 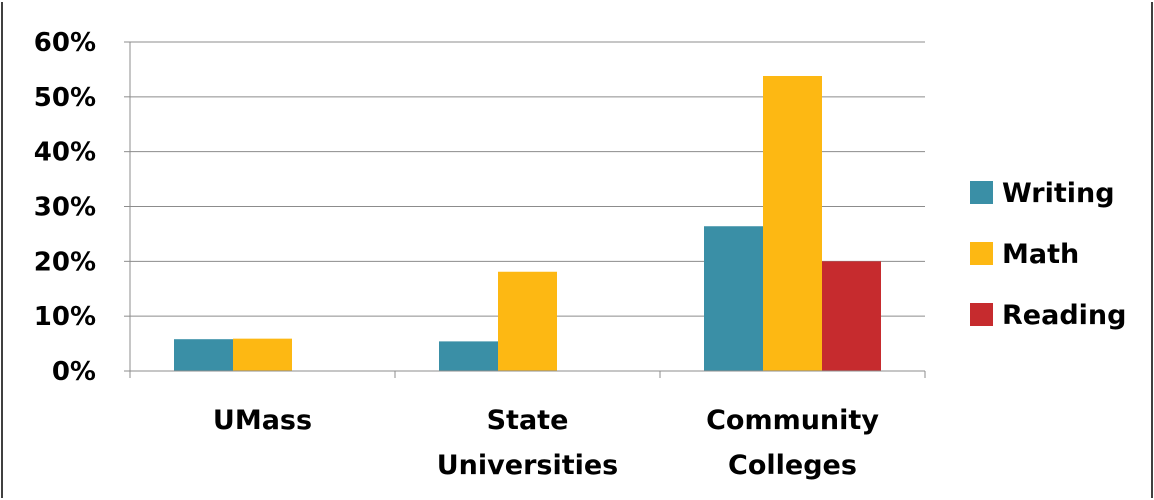 I want to click on category-label: UMass, so click(x=262, y=420).